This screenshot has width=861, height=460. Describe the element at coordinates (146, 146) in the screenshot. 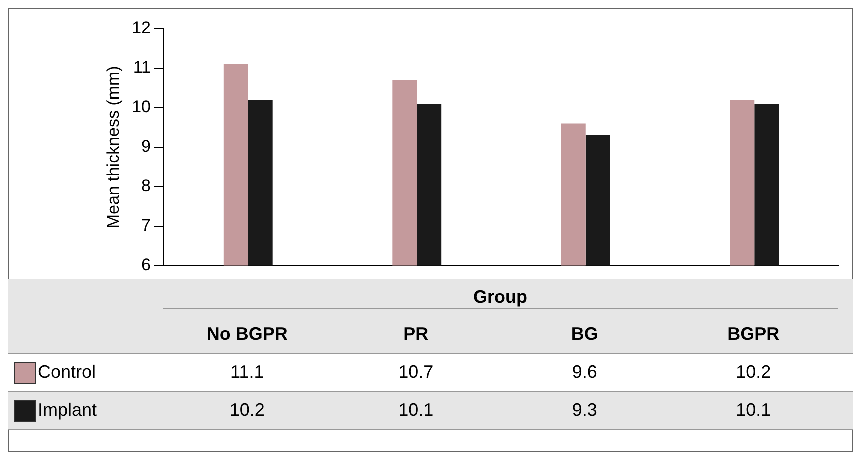

I see `y-tick-label: 9` at that location.